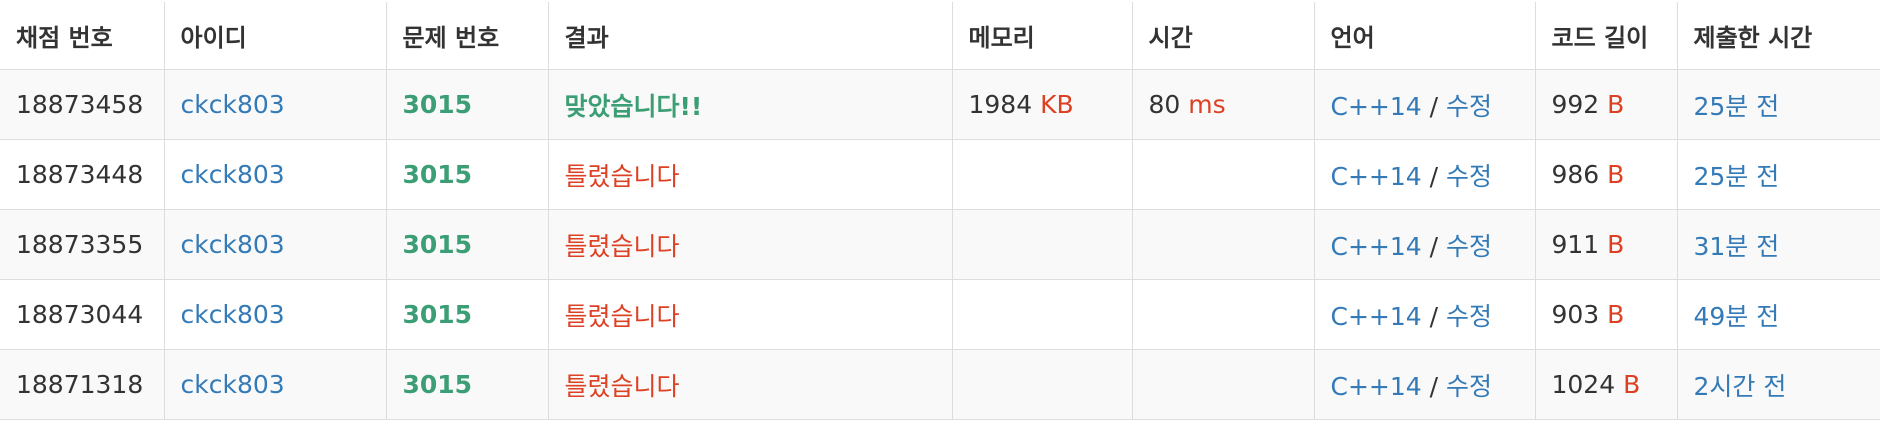 This screenshot has height=424, width=1880. Describe the element at coordinates (1740, 386) in the screenshot. I see `submitted-at-link: 2시간 전` at that location.